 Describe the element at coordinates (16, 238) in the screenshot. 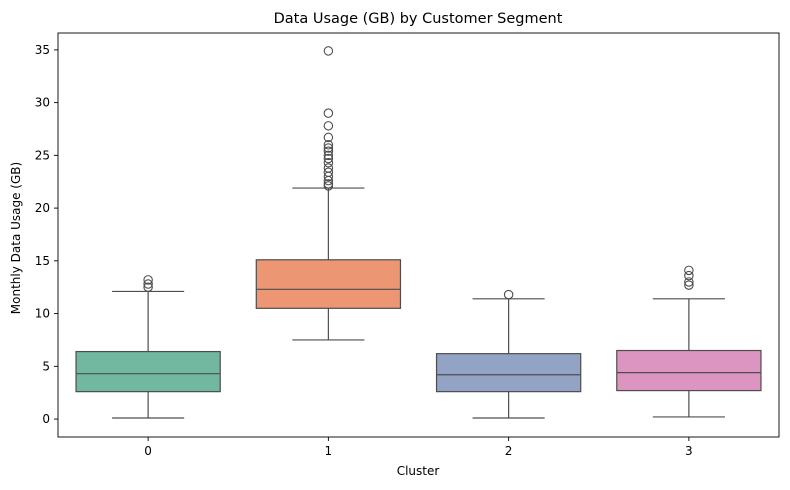

I see `y-axis-label: Monthly Data Usage (GB)` at that location.